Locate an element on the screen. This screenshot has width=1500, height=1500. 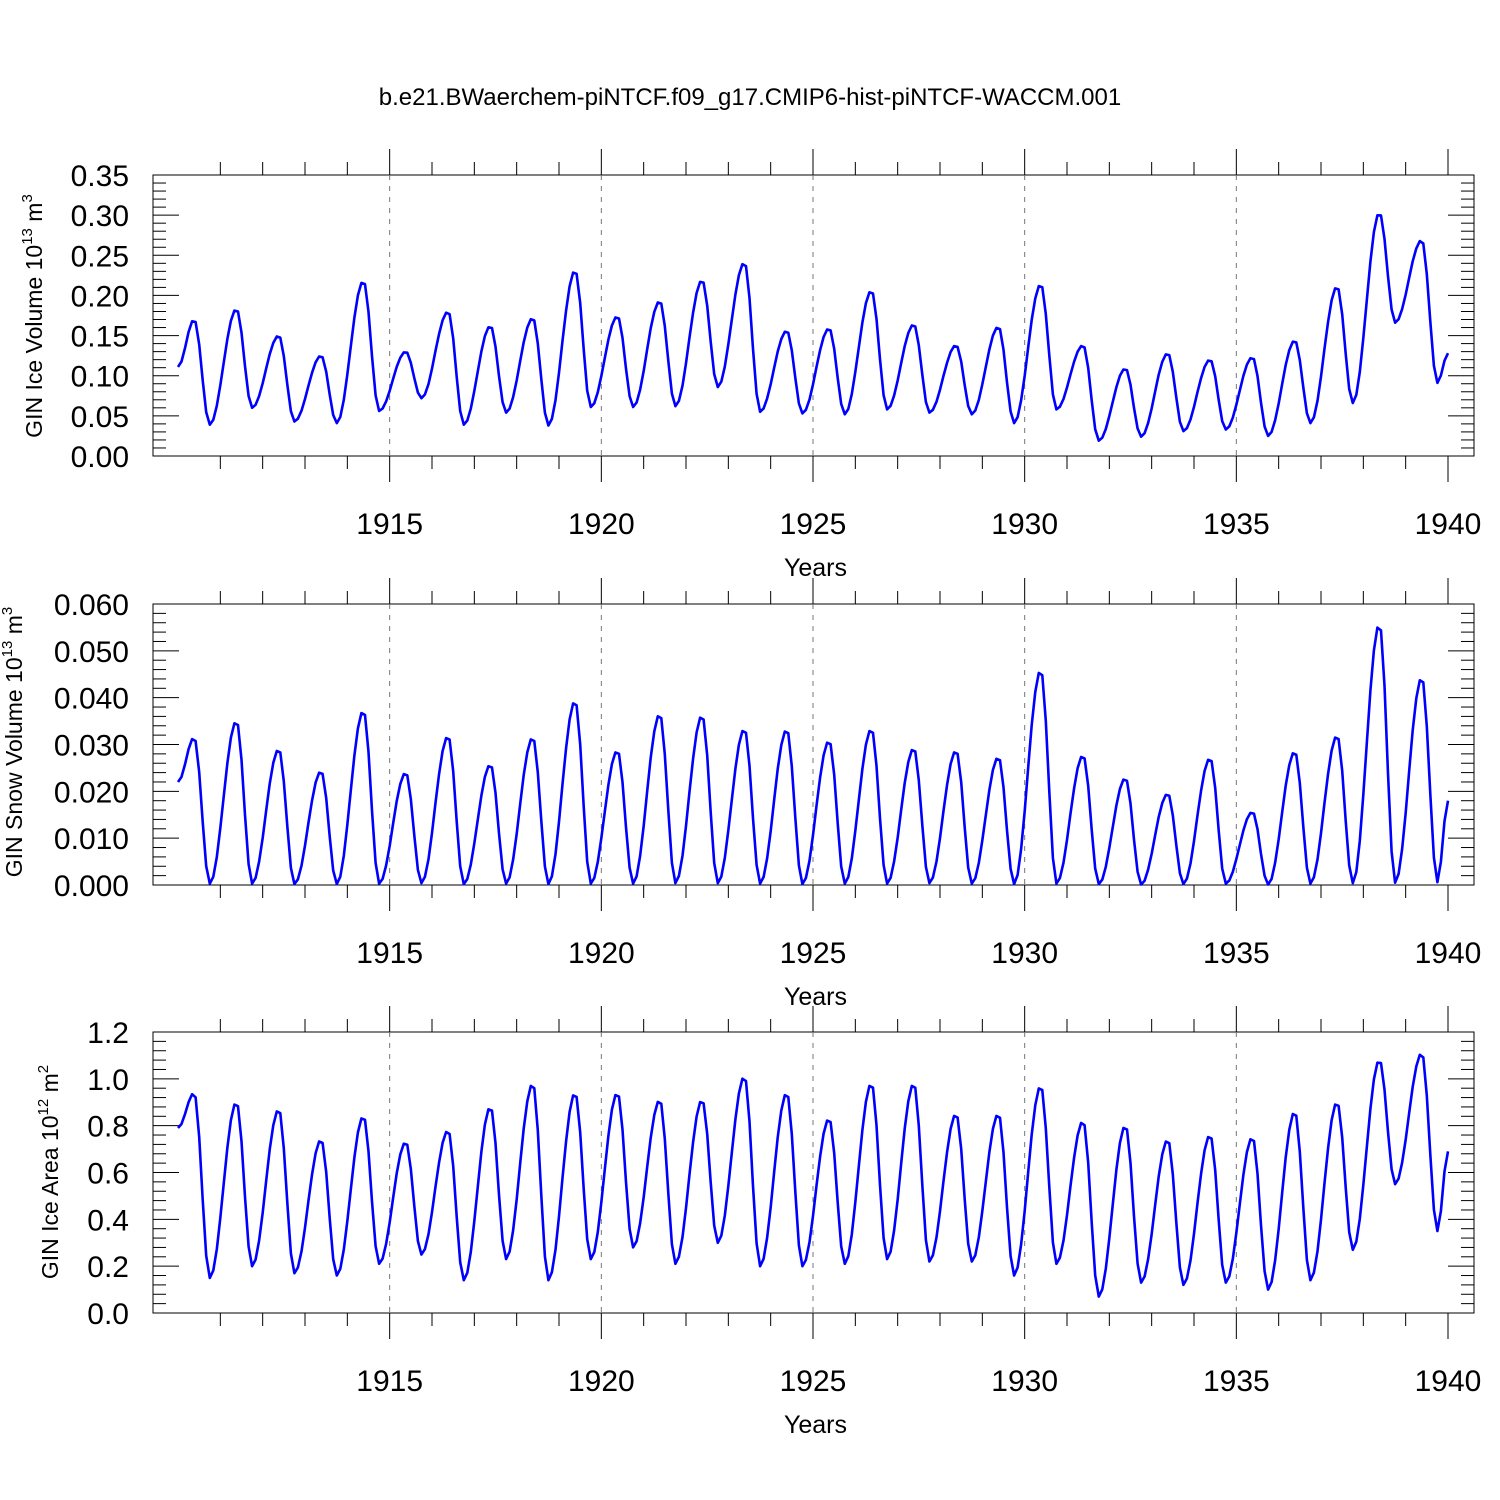
y-tick-label: 0.050 is located at coordinates (91, 652).